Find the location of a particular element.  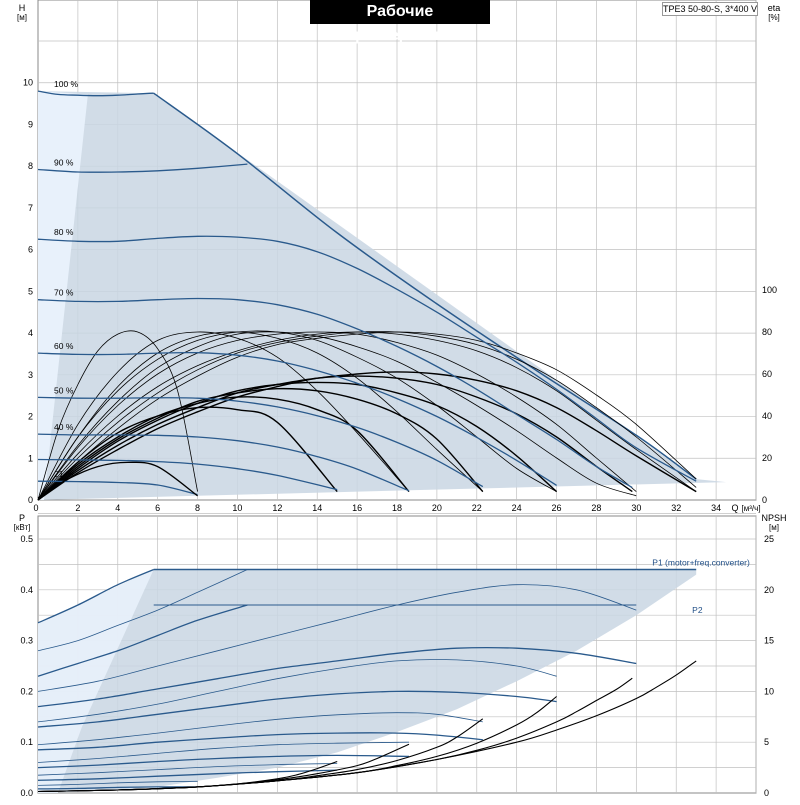

npsh-tick-label: 0 is located at coordinates (766, 793).